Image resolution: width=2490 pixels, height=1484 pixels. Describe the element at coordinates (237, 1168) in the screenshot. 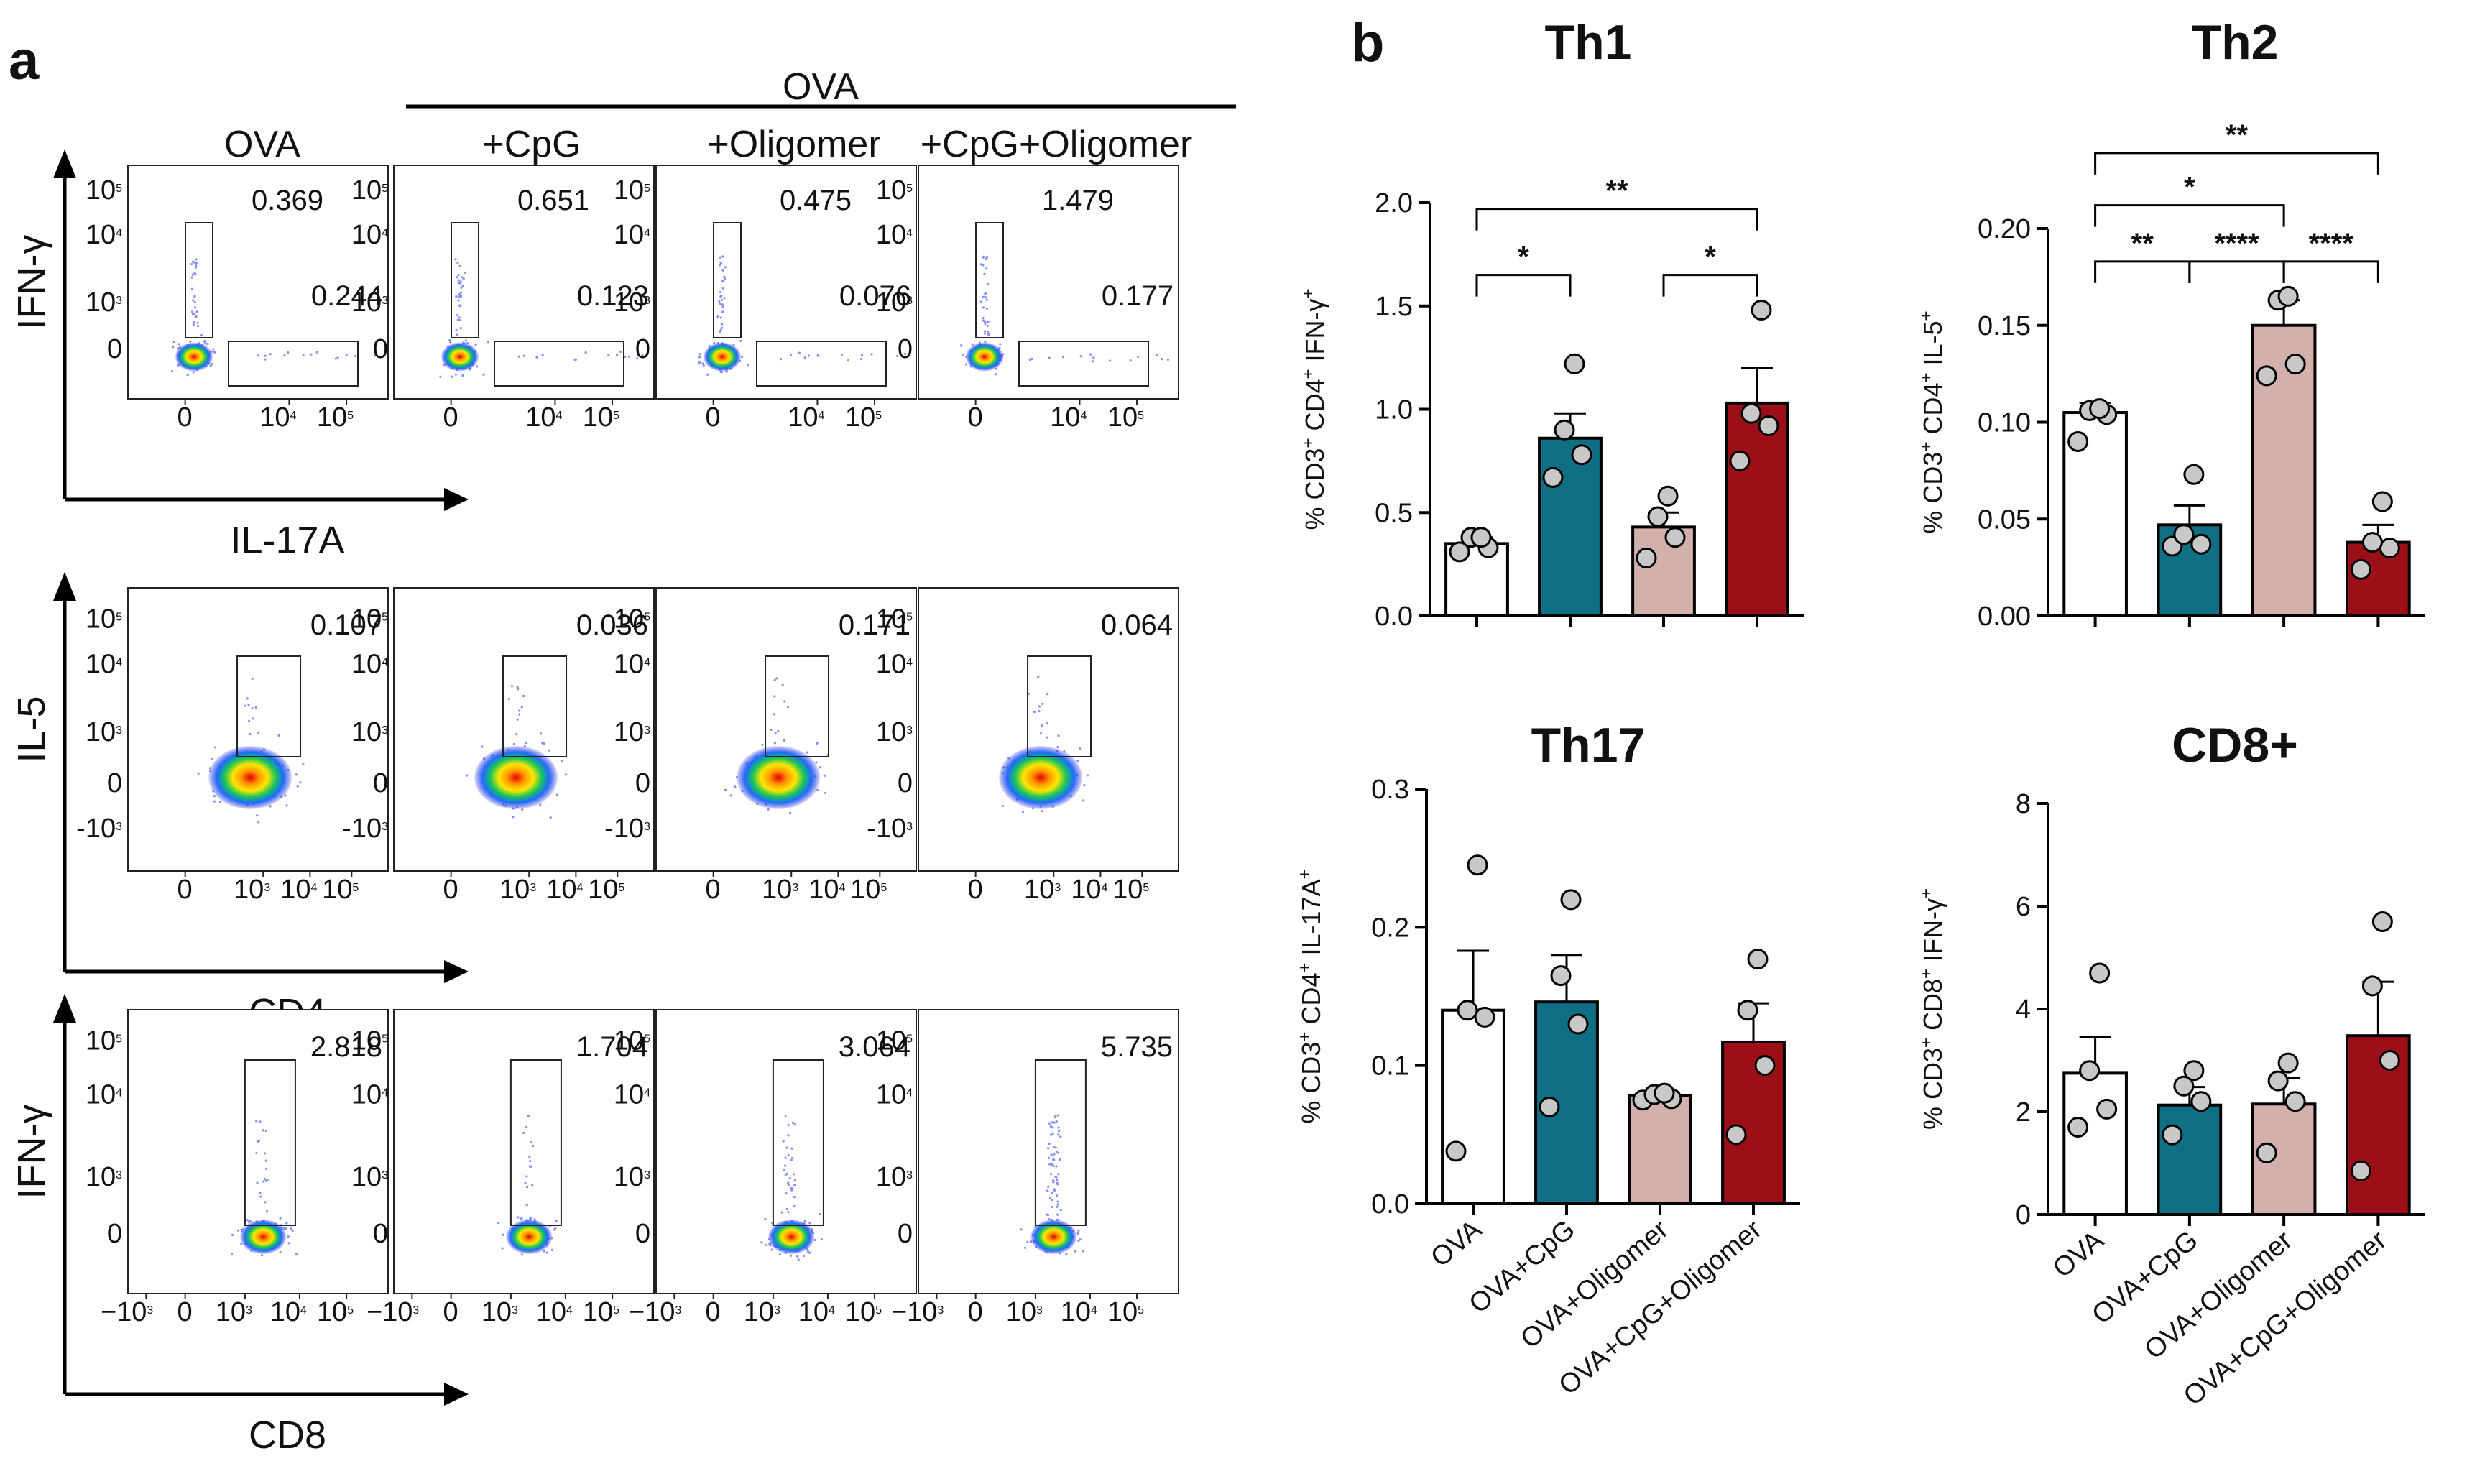

I see `flow-plot-r3-c1: −103 0 103 104 105 105 104 103 0 2.818` at that location.